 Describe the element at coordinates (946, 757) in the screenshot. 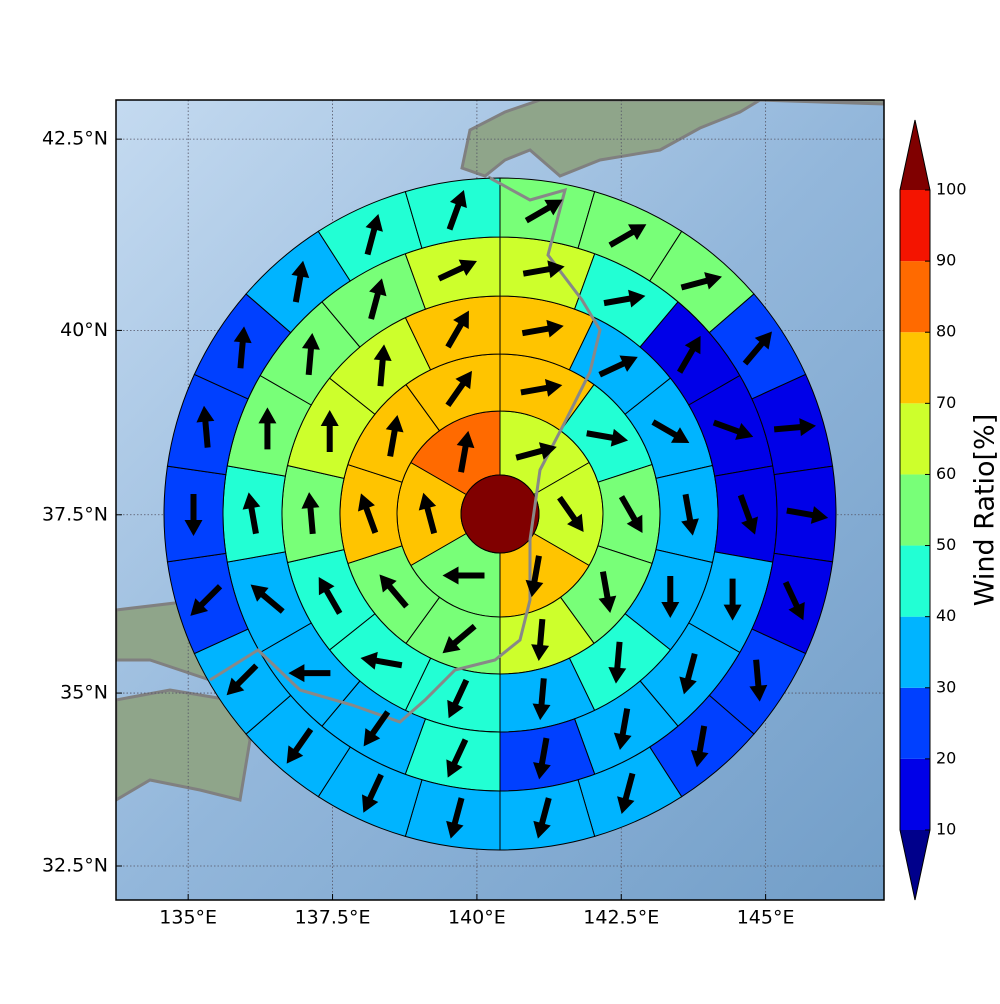

I see `colorbar-tick-label: 20` at that location.